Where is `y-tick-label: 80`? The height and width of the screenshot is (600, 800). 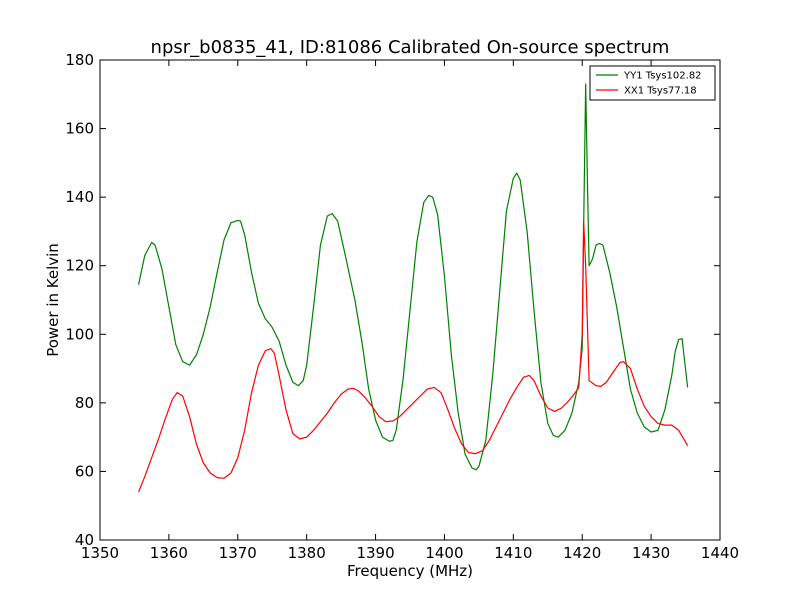 y-tick-label: 80 is located at coordinates (84, 403).